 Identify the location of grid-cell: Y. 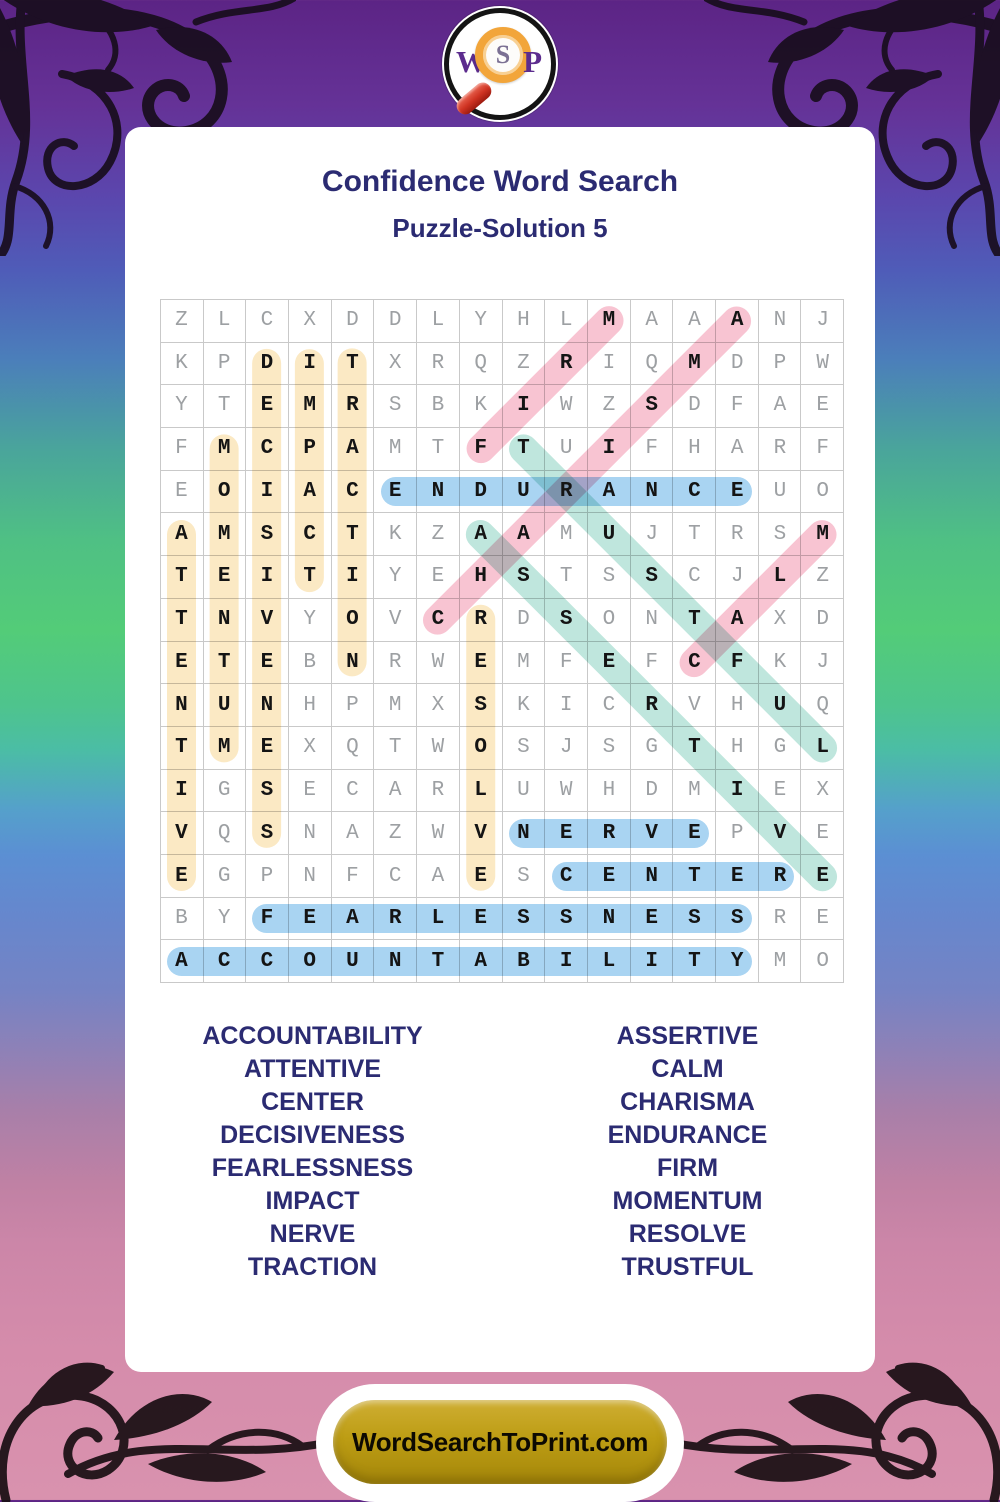
(737, 962).